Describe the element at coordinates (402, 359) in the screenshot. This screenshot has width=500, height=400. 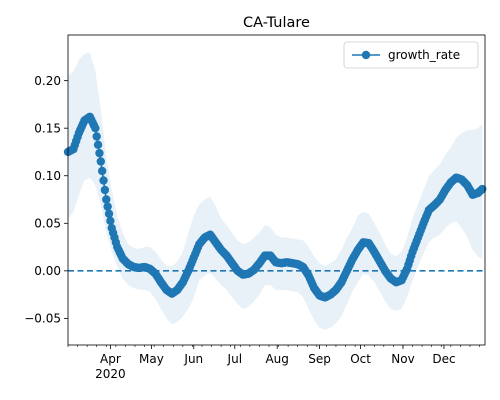
I see `x-tick-label: Nov` at that location.